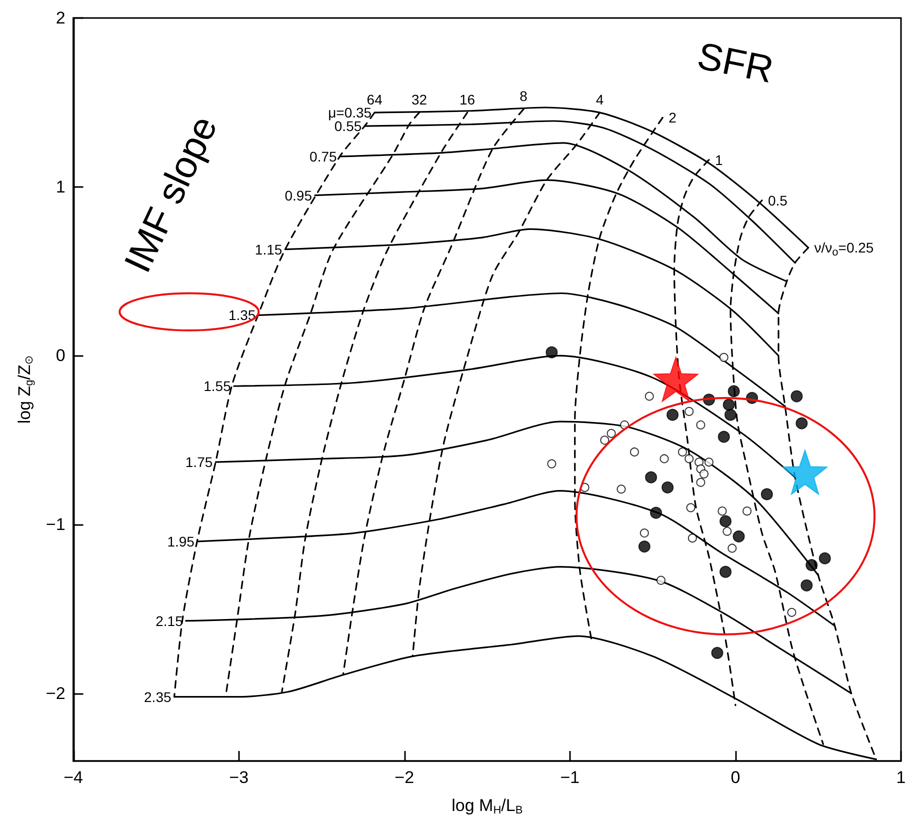  What do you see at coordinates (467, 100) in the screenshot?
I see `series-label: 16` at bounding box center [467, 100].